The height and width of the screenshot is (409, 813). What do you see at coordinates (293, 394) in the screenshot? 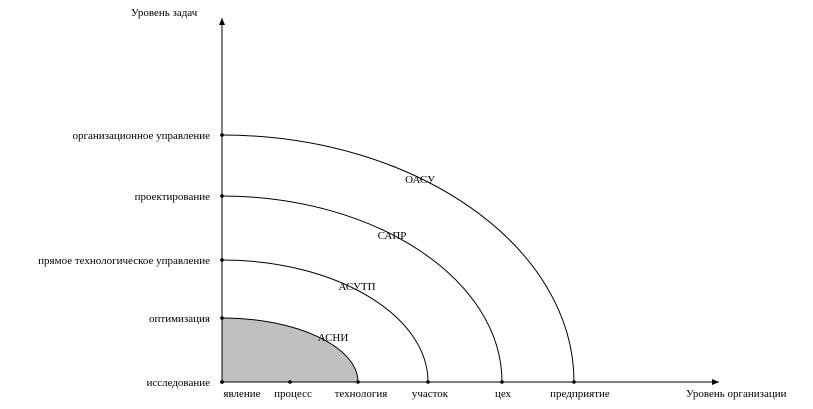
I see `x-level-label: процесс` at bounding box center [293, 394].